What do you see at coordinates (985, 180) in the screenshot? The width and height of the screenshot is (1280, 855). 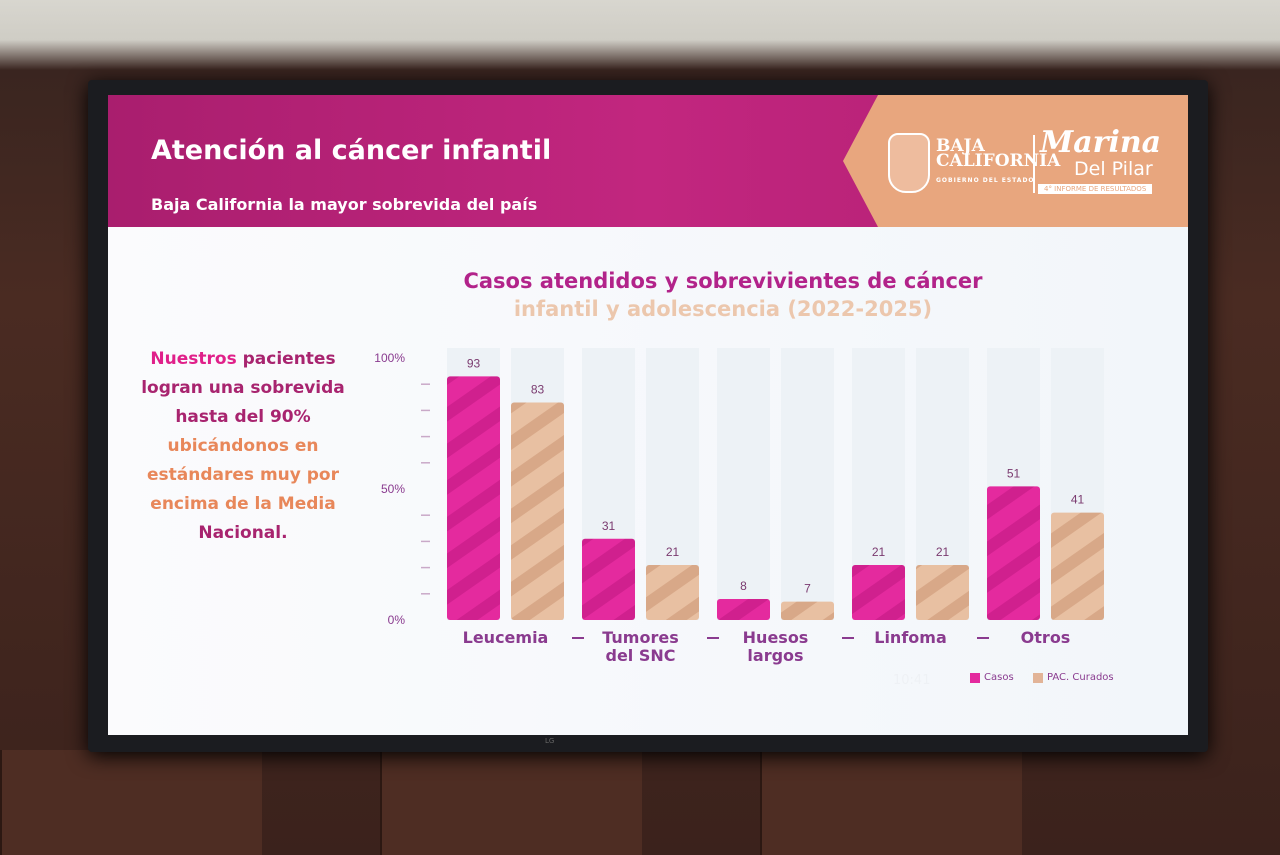 I see `logo-subtext: GOBIERNO DEL ESTADO` at bounding box center [985, 180].